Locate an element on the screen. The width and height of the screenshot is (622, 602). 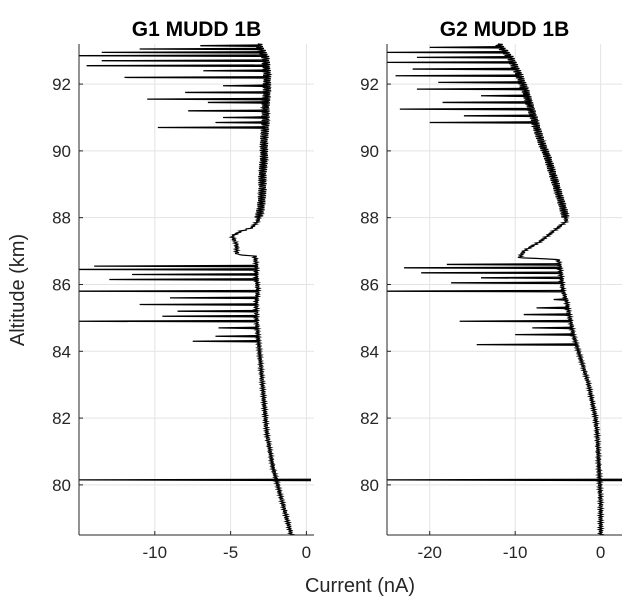
x-tick-label: -5 is located at coordinates (230, 552).